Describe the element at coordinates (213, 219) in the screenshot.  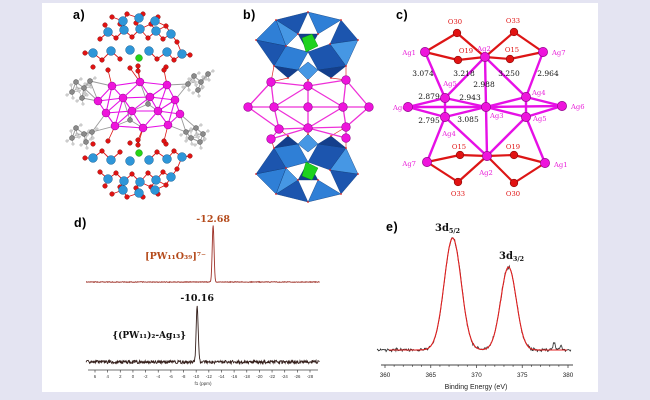
I see `peak-shift-label: -12.68` at that location.